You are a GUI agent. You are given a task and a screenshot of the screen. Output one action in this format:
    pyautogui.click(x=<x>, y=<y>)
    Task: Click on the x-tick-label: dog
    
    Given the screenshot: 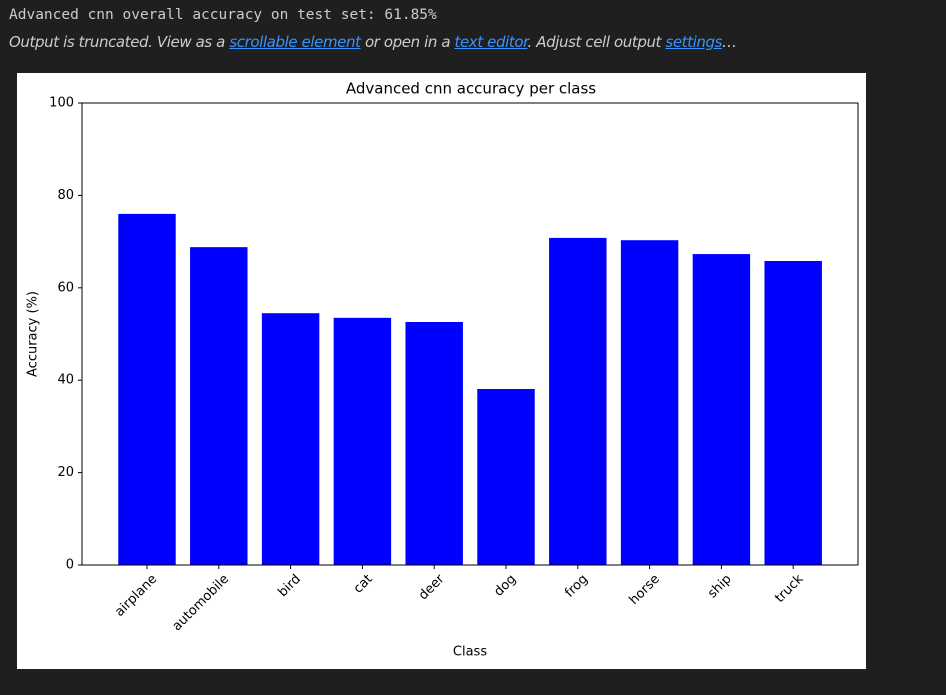 What is the action you would take?
    pyautogui.click(x=505, y=586)
    